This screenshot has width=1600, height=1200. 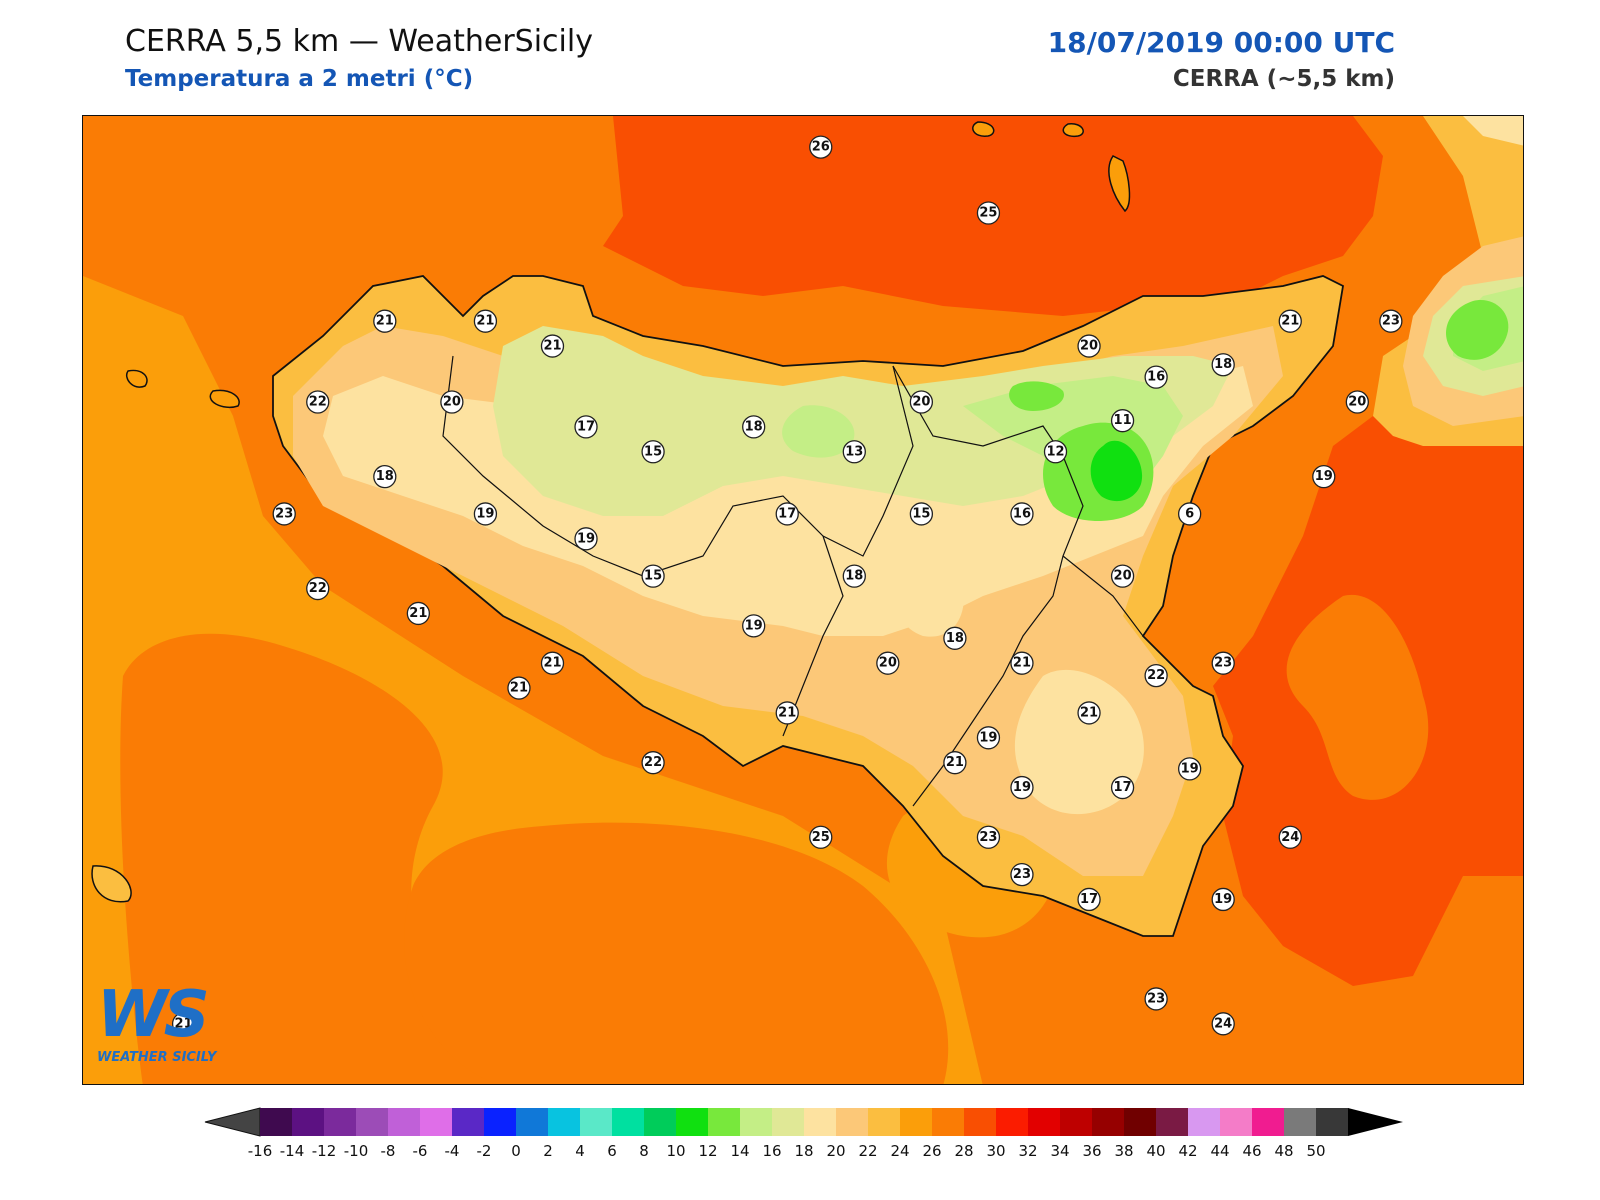 I want to click on model-label: CERRA (~5,5 km), so click(x=1283, y=79).